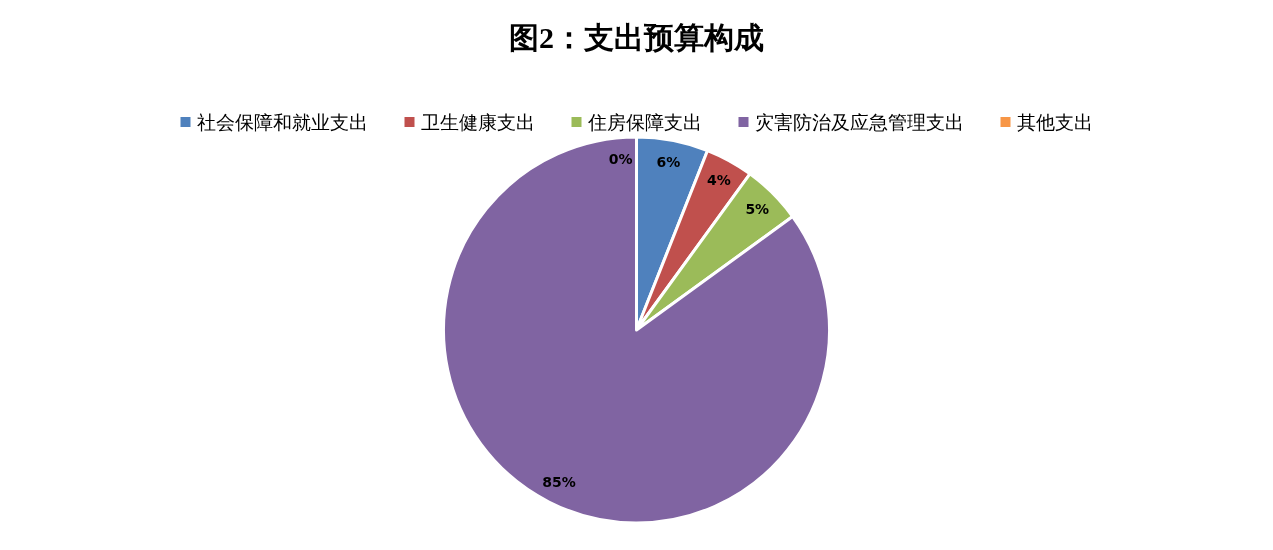  Describe the element at coordinates (636, 37) in the screenshot. I see `chart-title: 图2：支出预算构成` at that location.